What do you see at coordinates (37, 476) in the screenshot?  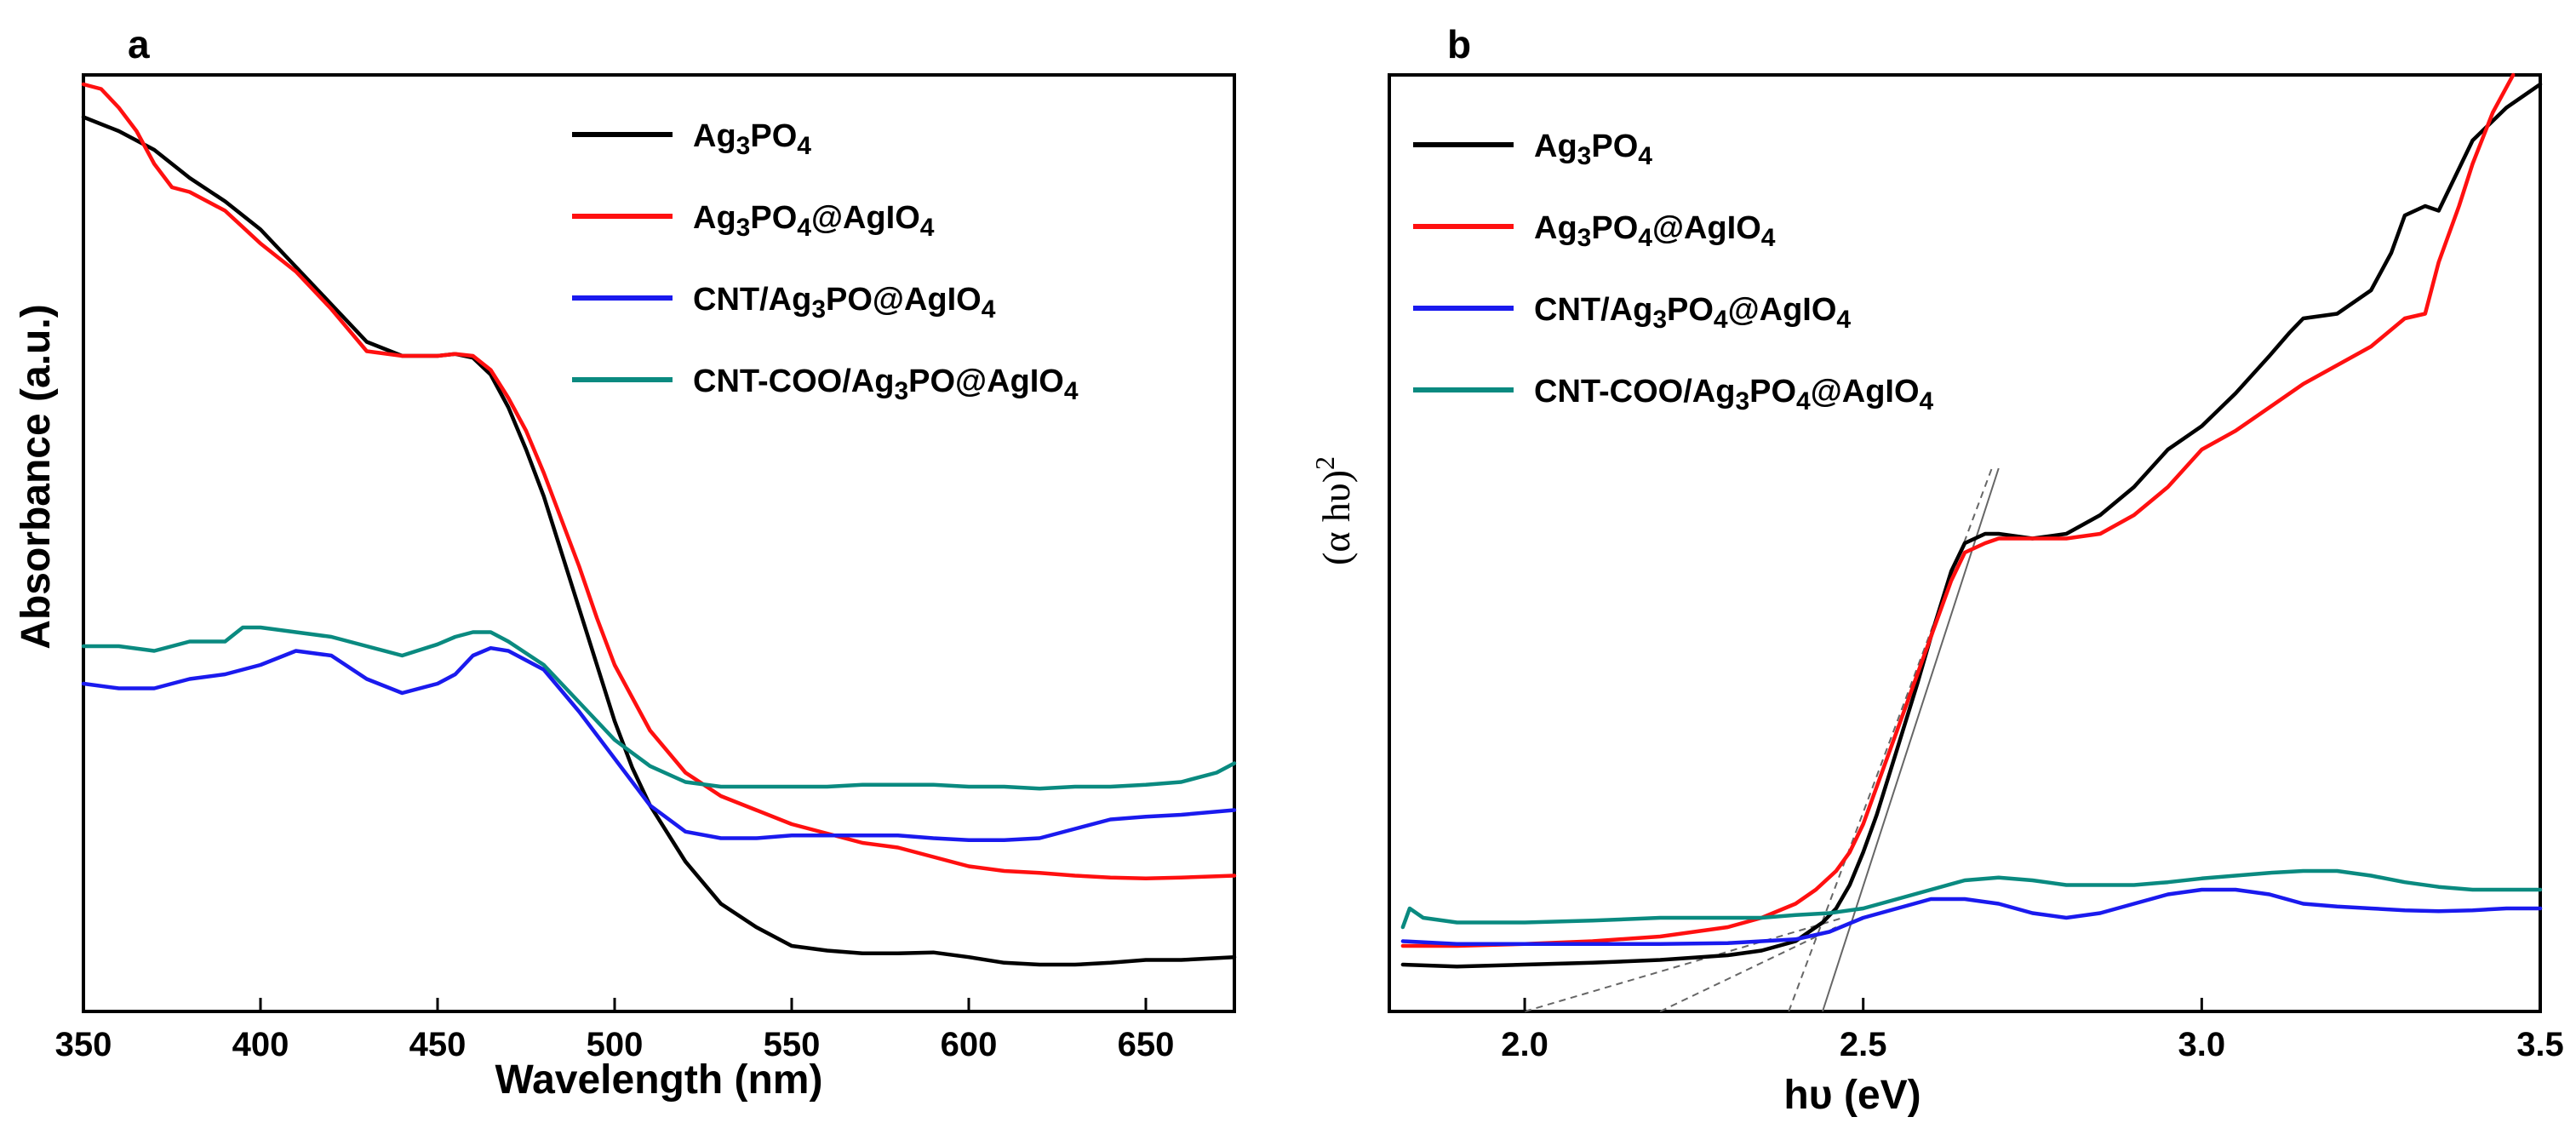 I see `panel-a-y-axis-label: Absorbance (a.u.)` at bounding box center [37, 476].